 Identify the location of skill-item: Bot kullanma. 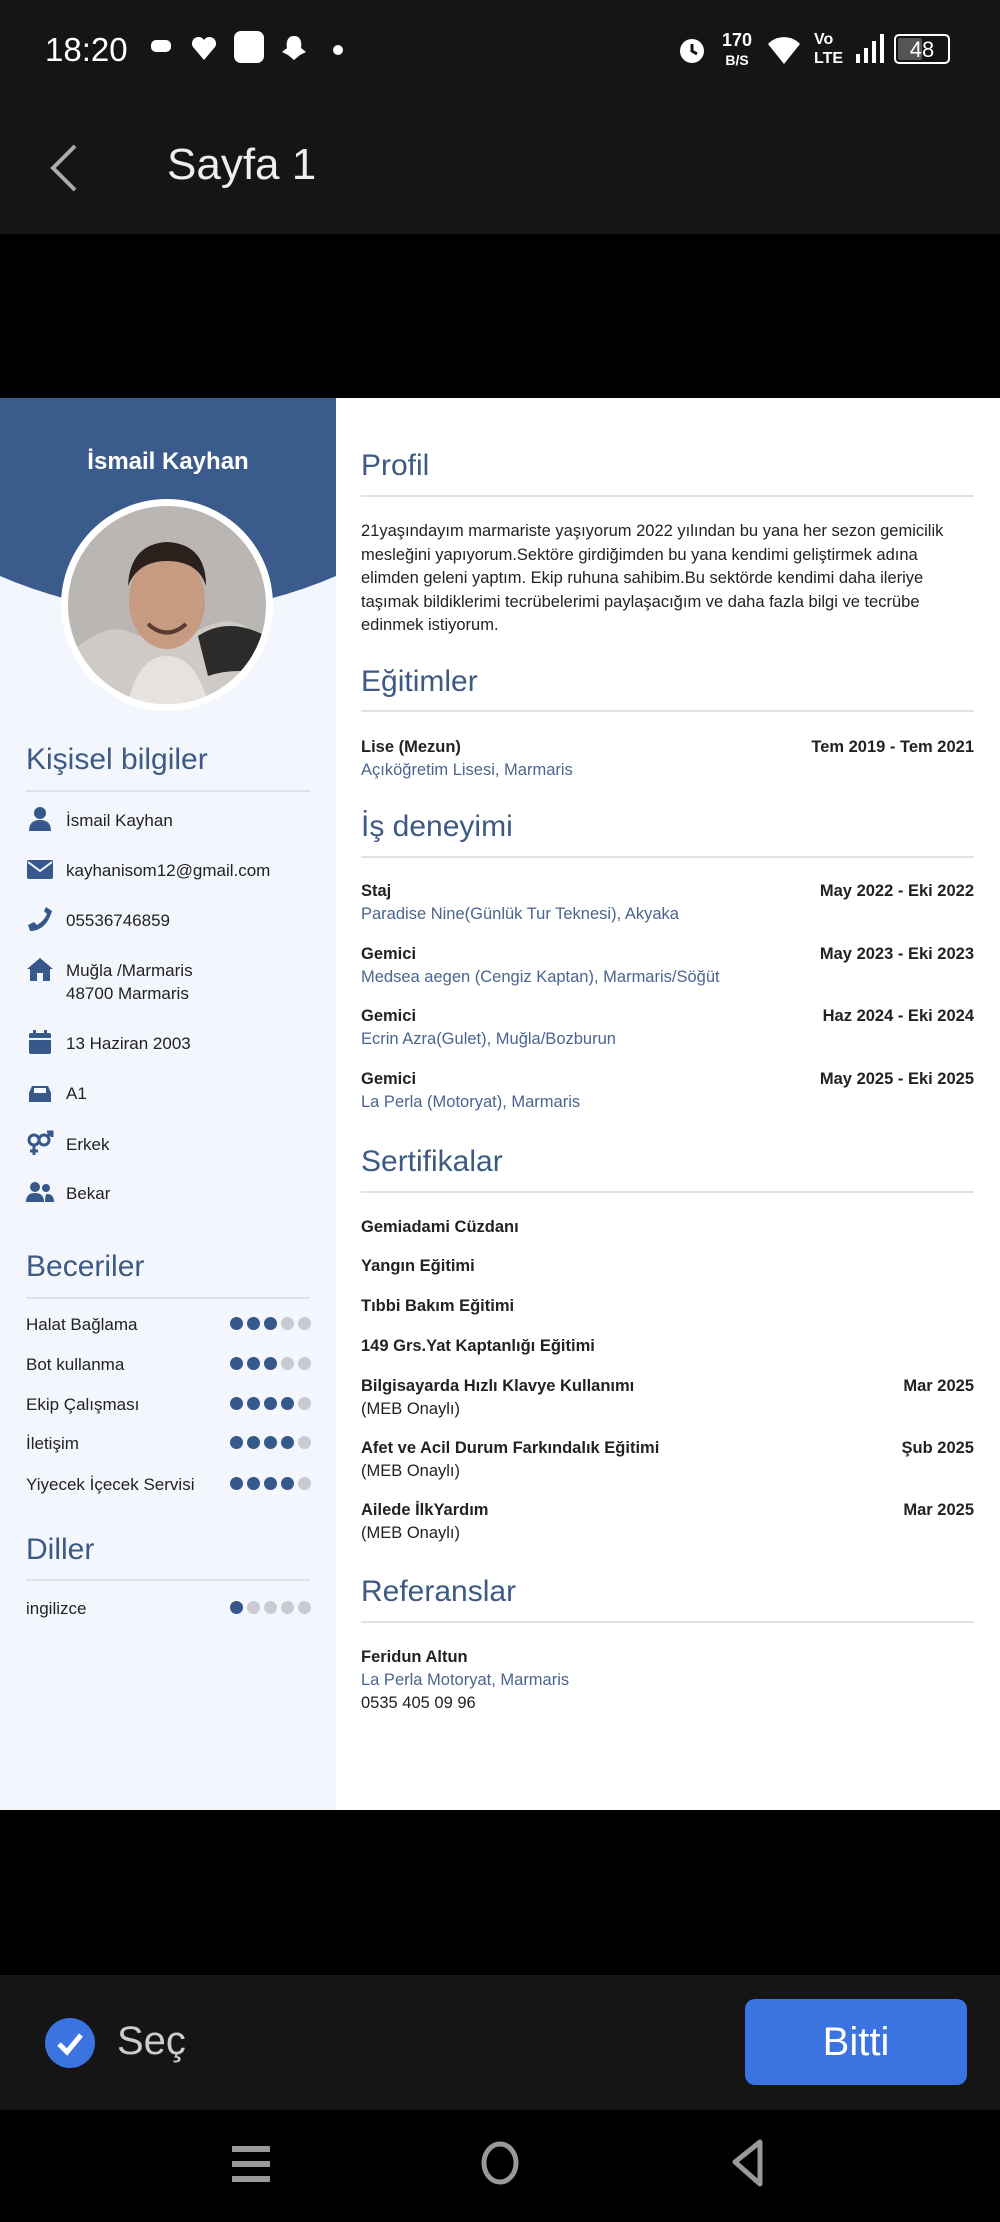
(168, 1365).